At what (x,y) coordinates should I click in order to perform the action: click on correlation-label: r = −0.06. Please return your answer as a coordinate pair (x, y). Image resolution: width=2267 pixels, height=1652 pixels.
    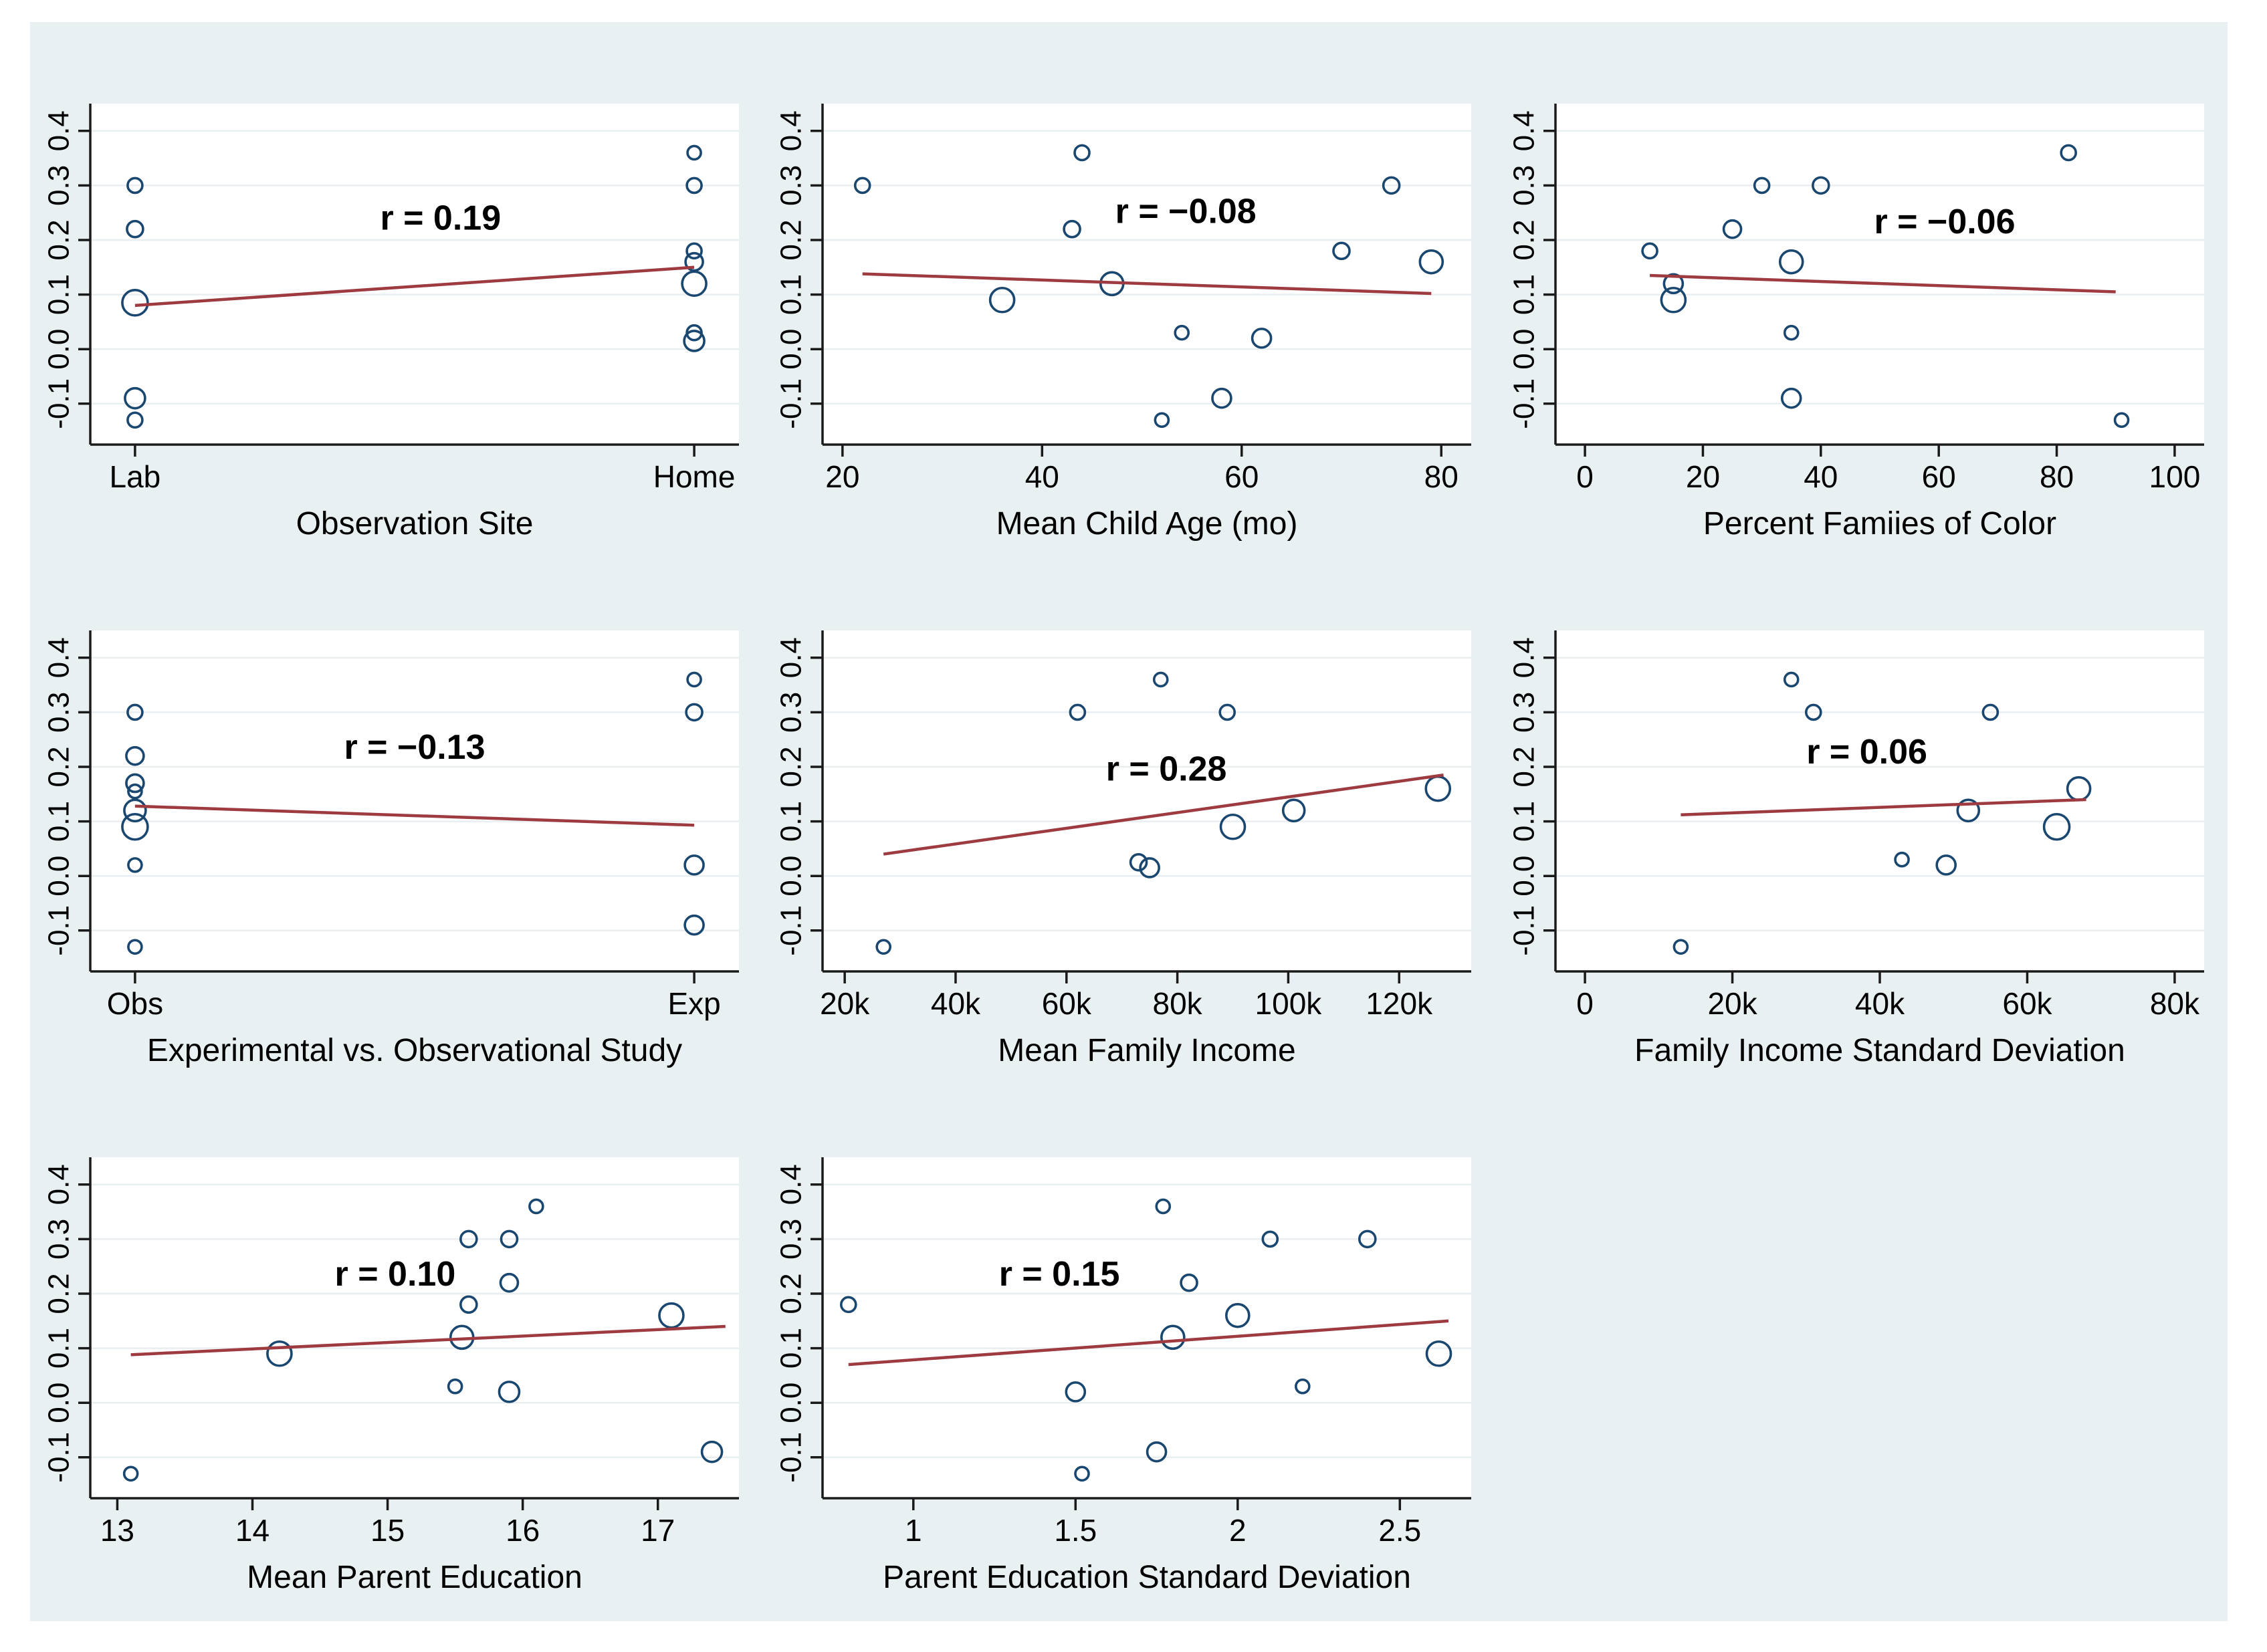
    Looking at the image, I should click on (1944, 222).